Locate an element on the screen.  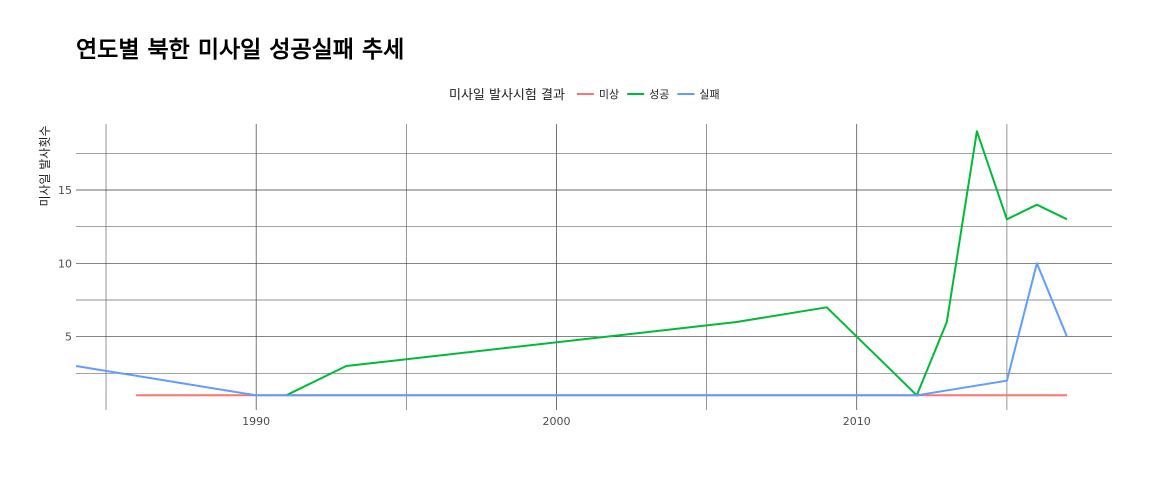
y-axis-label: 미사일 발사횟수 is located at coordinates (45, 165).